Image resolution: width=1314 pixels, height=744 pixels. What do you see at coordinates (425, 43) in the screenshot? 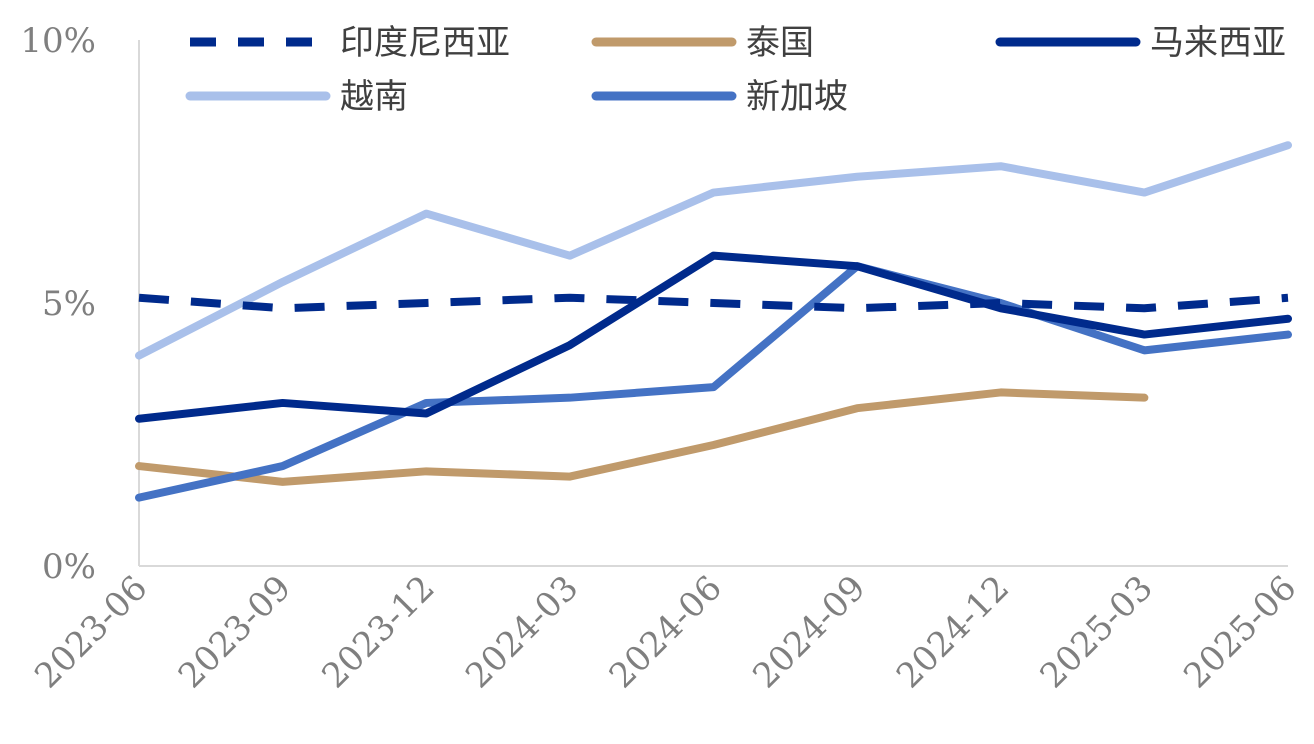
I see `legend-label: 印度尼西亚` at bounding box center [425, 43].